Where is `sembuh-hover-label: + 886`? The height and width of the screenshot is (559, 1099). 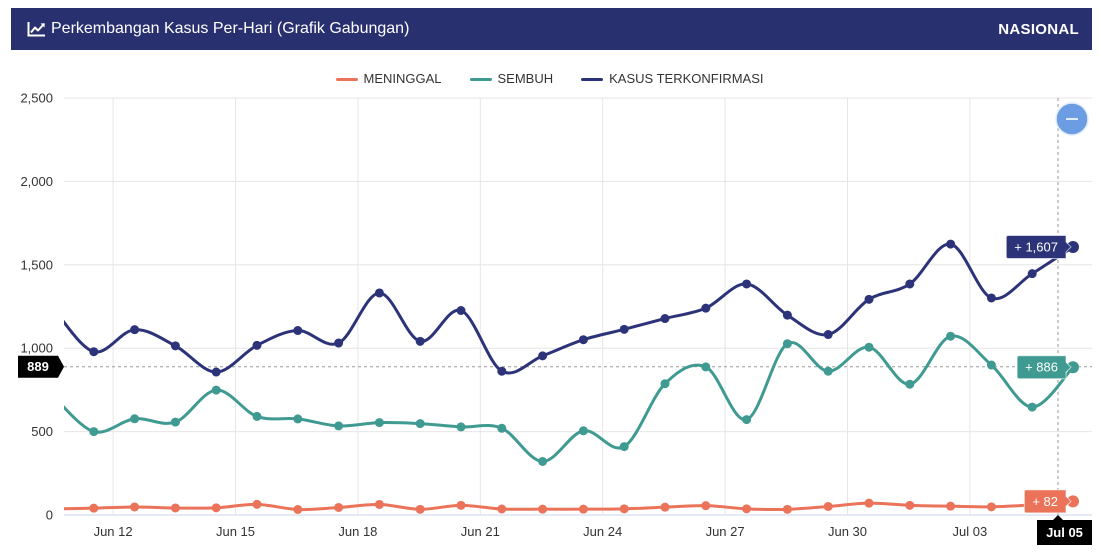 sembuh-hover-label: + 886 is located at coordinates (1044, 367).